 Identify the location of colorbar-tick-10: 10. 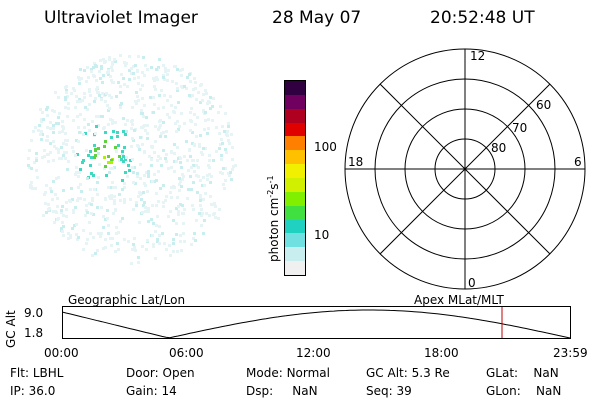
(322, 235).